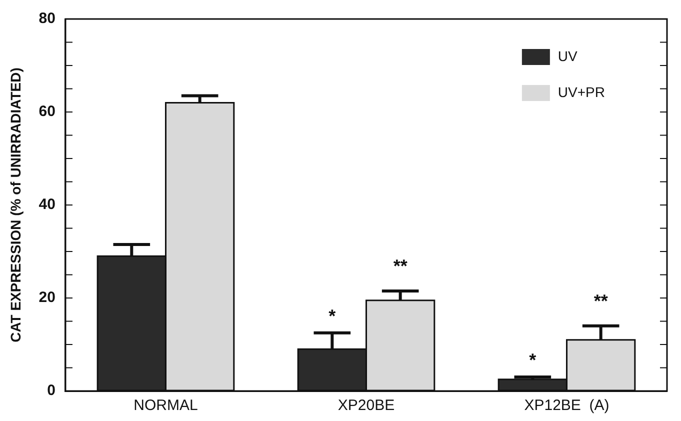 This screenshot has width=681, height=421. What do you see at coordinates (568, 56) in the screenshot?
I see `legend-label: UV` at bounding box center [568, 56].